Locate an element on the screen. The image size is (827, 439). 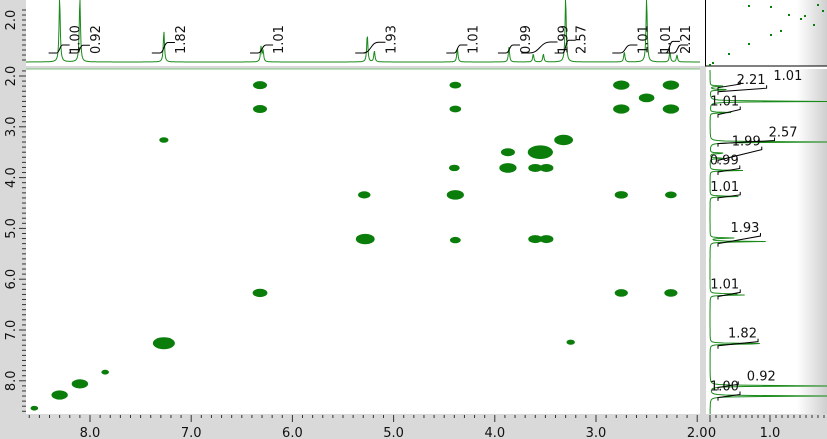
x-tick-label: 8.0 is located at coordinates (90, 432).